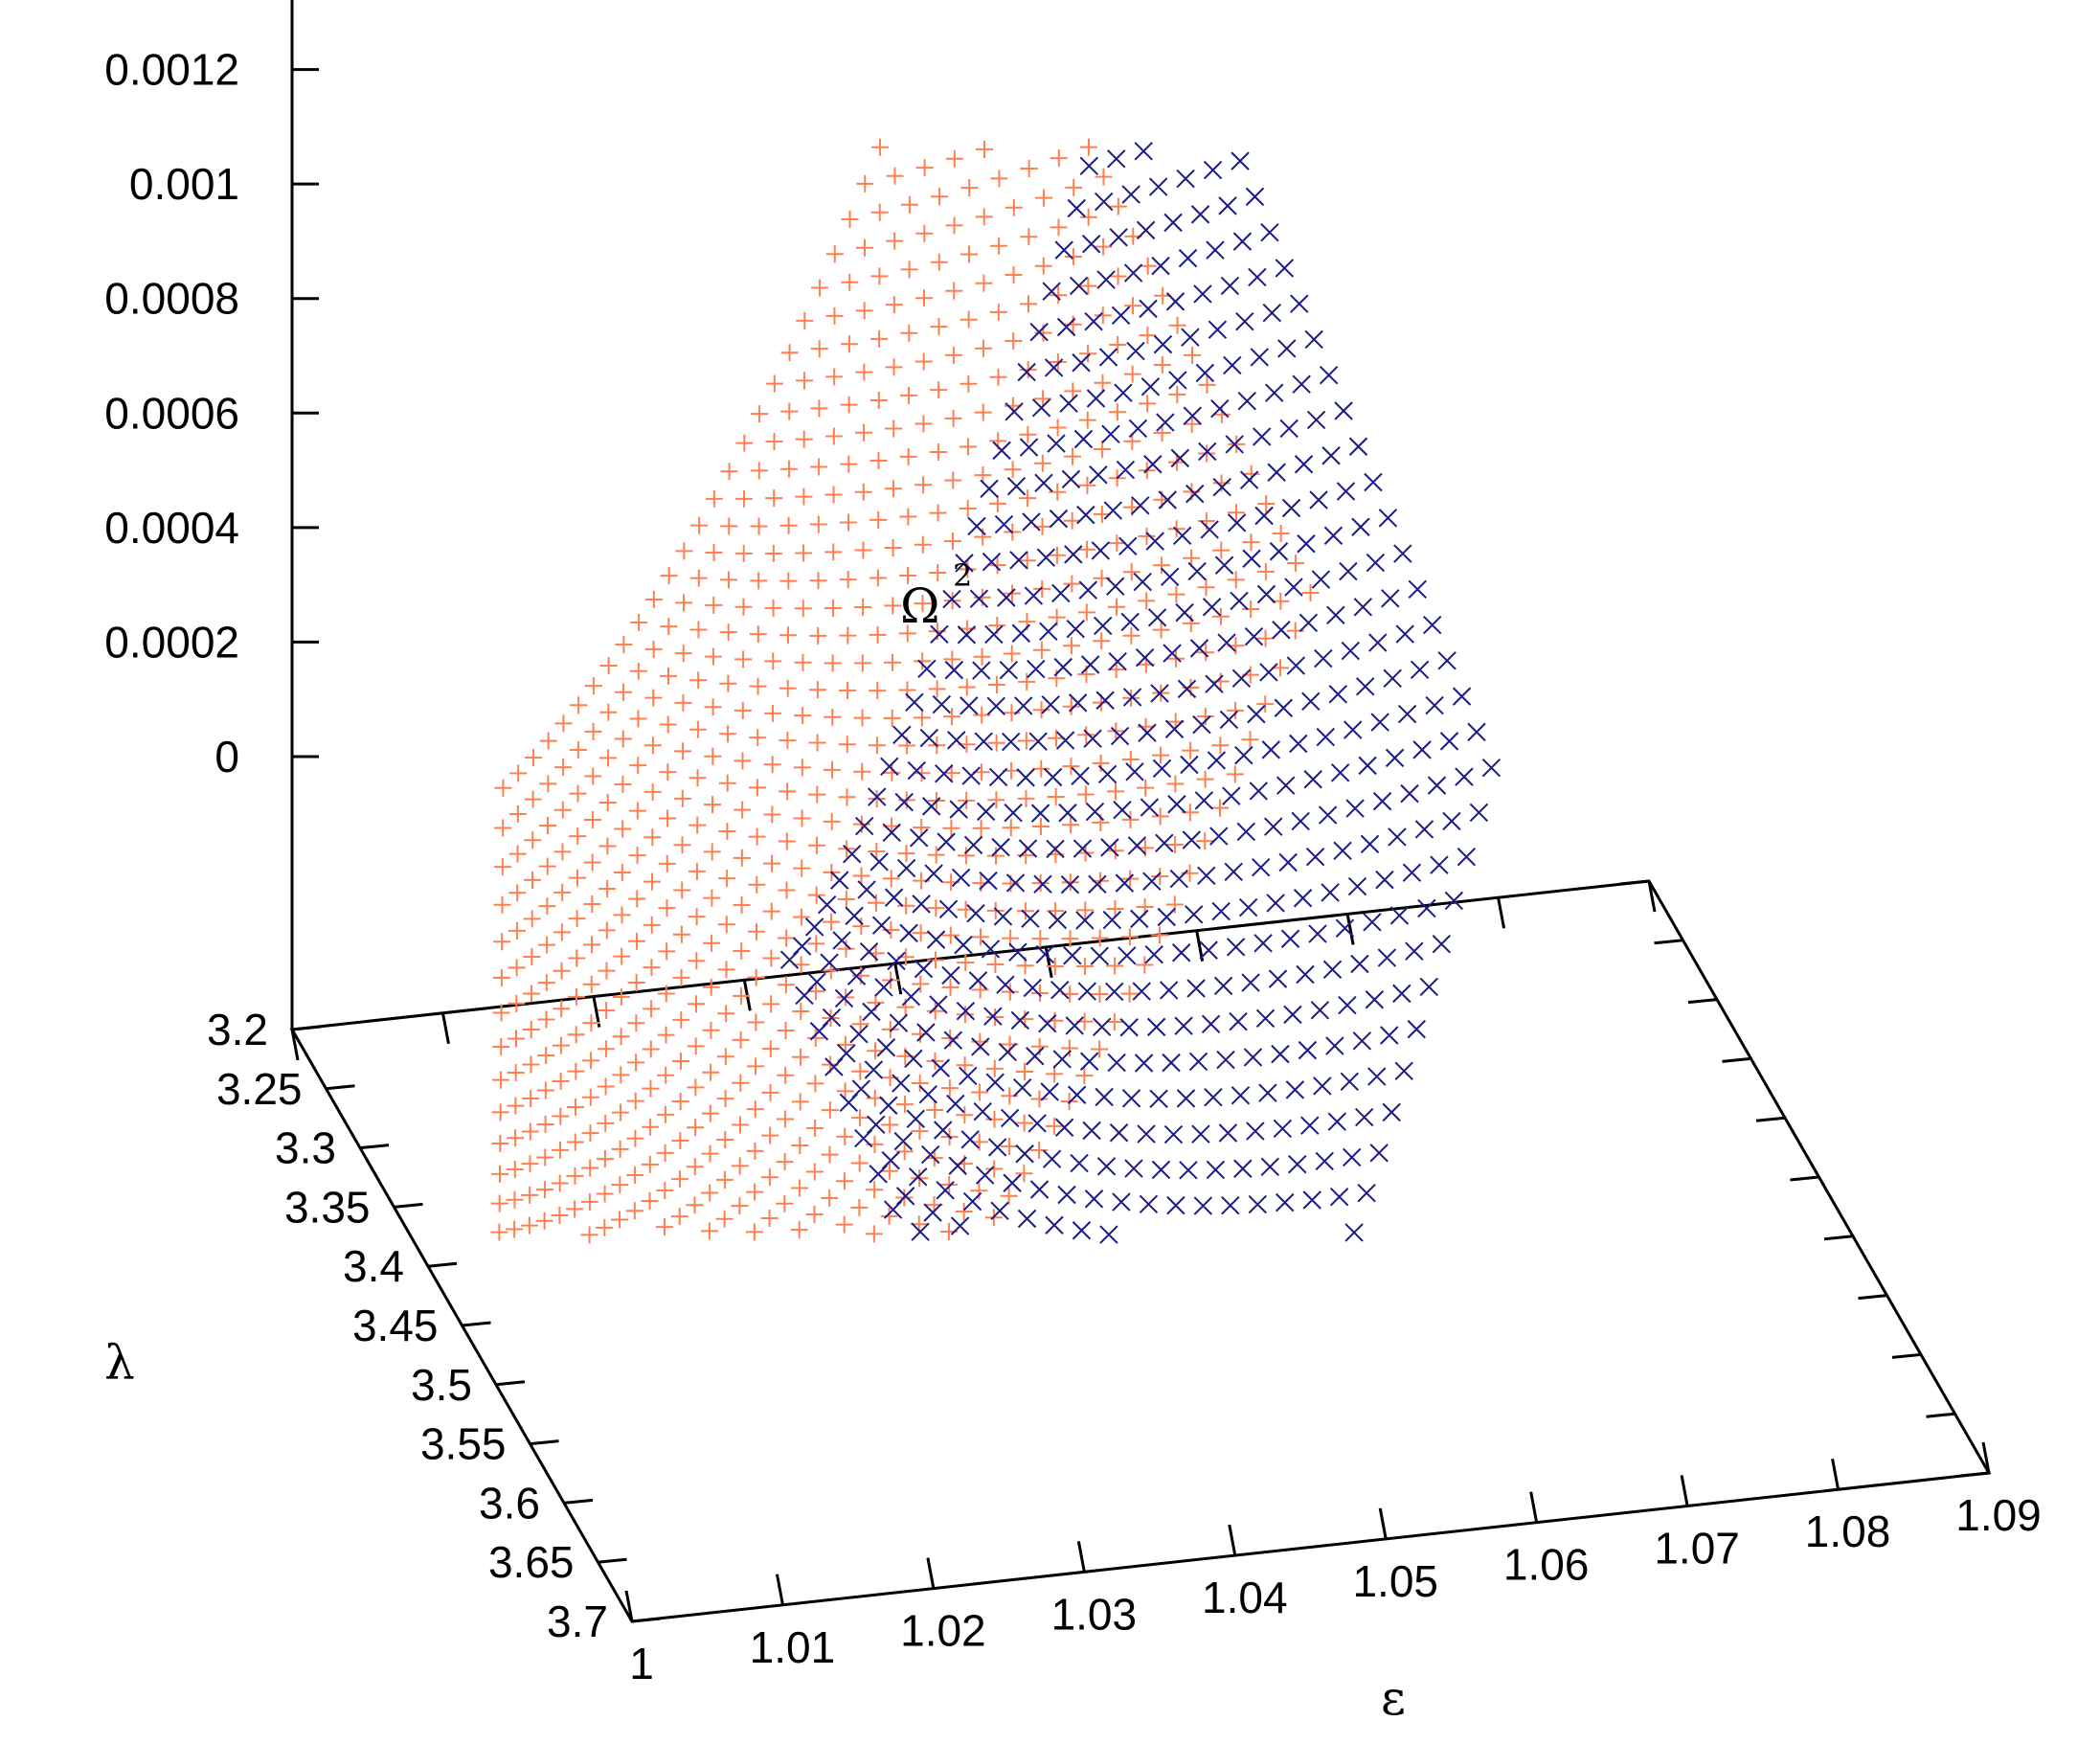  I want to click on eps-tick-label: 1.07, so click(1697, 1548).